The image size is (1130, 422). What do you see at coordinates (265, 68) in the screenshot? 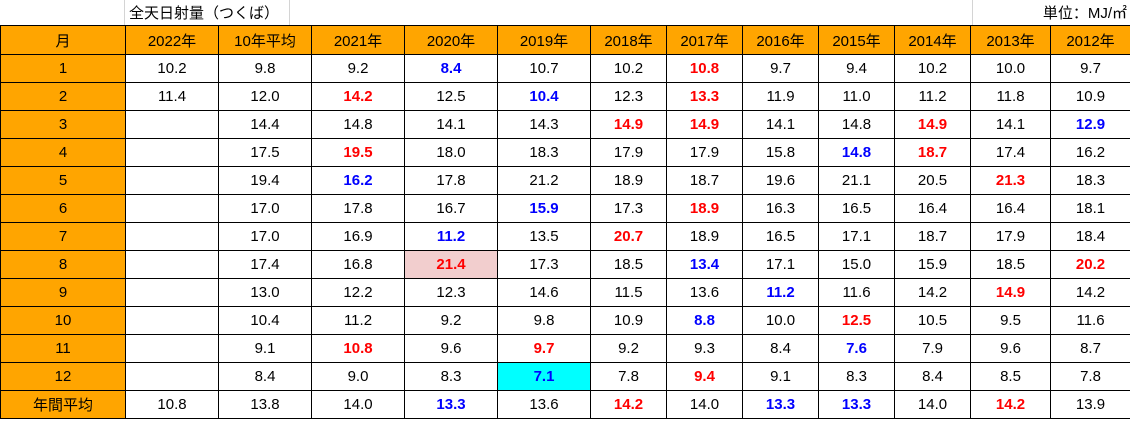
I see `data-cell: 9.8` at bounding box center [265, 68].